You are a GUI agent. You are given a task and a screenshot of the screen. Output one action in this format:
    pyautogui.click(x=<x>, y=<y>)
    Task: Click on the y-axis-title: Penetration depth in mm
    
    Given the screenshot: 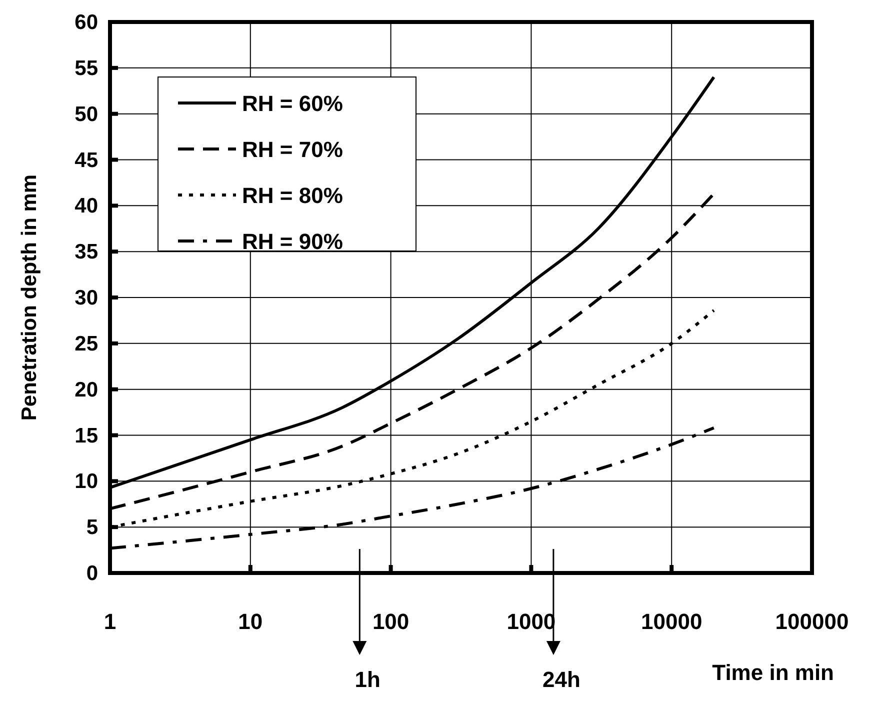 What is the action you would take?
    pyautogui.click(x=29, y=297)
    